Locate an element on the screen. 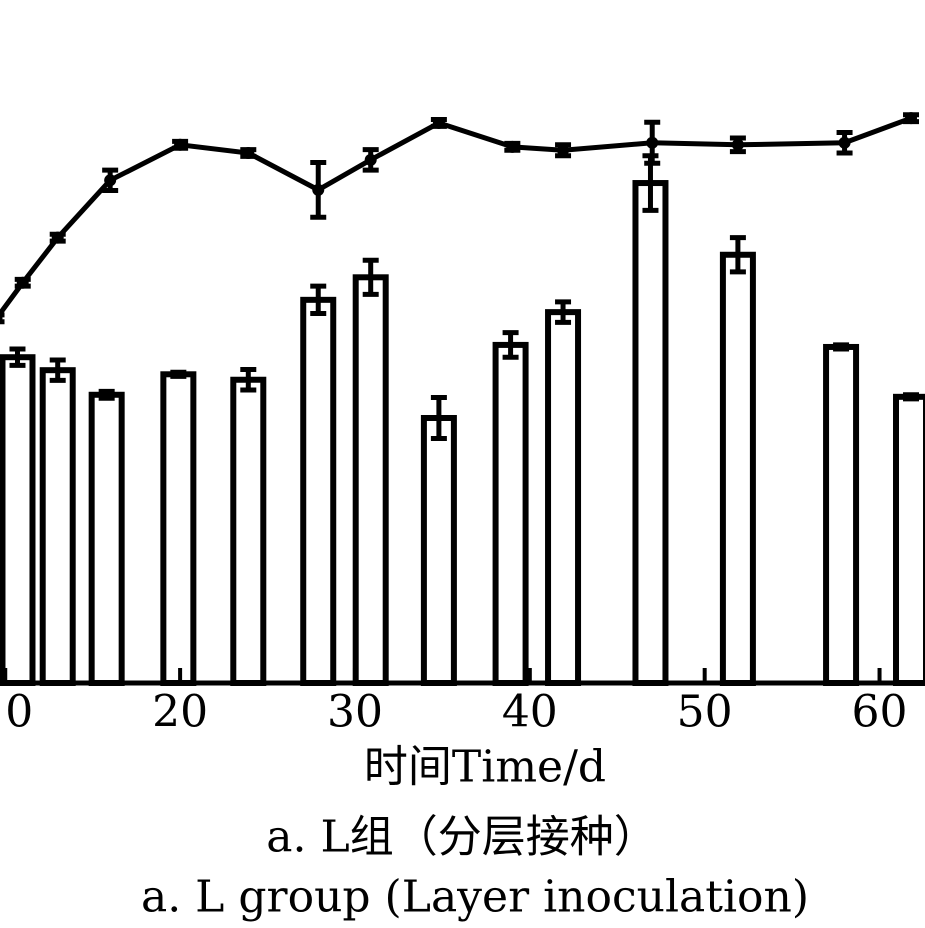 The height and width of the screenshot is (928, 925). x-tick-label: 10 is located at coordinates (16, 712).